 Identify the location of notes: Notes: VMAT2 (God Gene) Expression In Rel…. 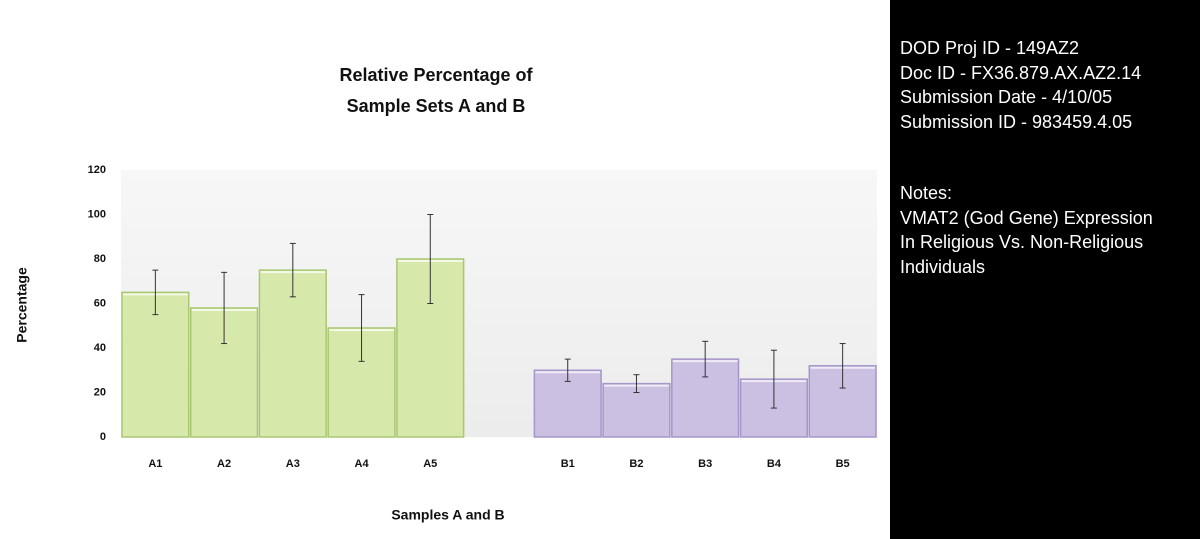
(1026, 230).